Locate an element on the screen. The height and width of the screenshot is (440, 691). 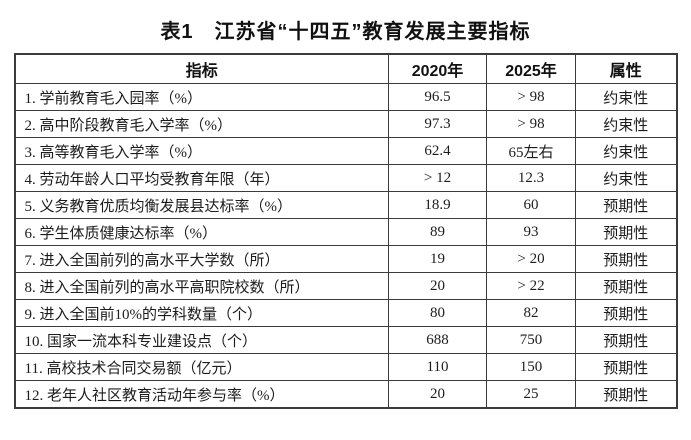
indicator-cell: 12. 老年人社区教育活动年参与率（%） is located at coordinates (201, 394).